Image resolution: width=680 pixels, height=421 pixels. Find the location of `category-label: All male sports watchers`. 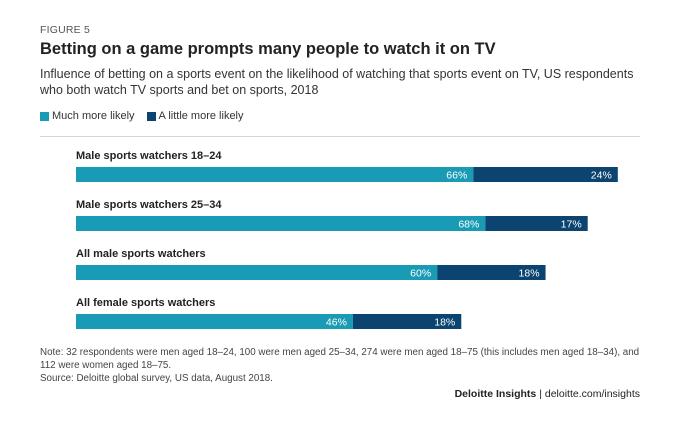

category-label: All male sports watchers is located at coordinates (141, 254).